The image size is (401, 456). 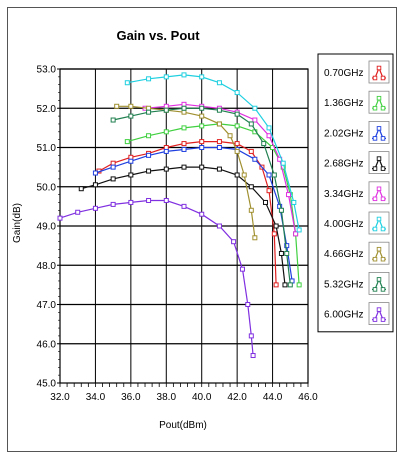 I want to click on y-tick-label: 53.0, so click(x=47, y=70).